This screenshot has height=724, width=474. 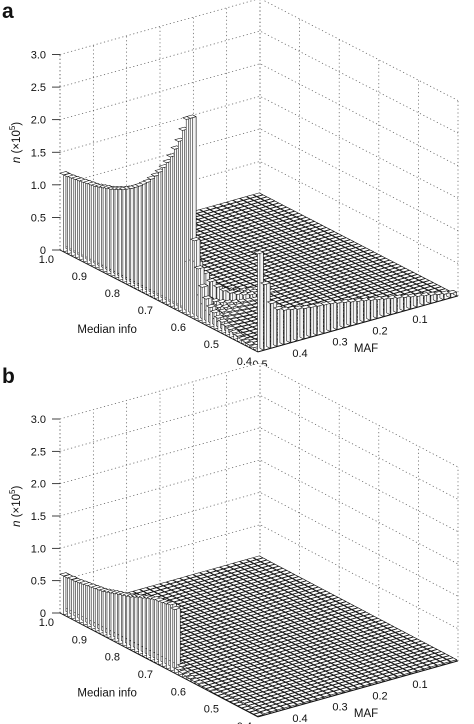 I want to click on bar-face-top, so click(x=64, y=173).